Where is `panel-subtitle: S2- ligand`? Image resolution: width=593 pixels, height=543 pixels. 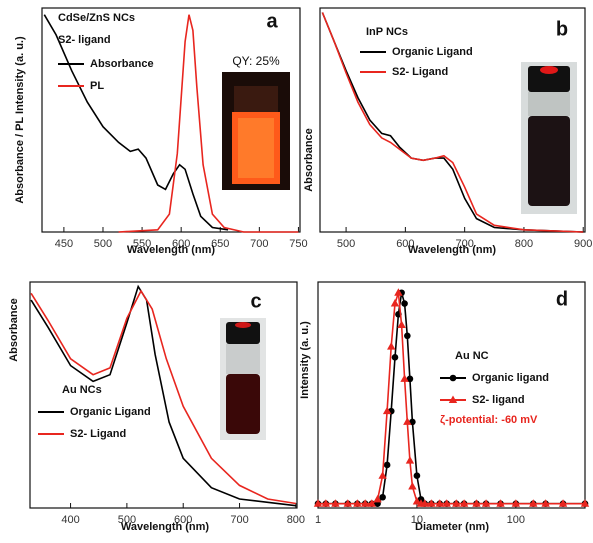
panel-subtitle: S2- ligand is located at coordinates (84, 40).